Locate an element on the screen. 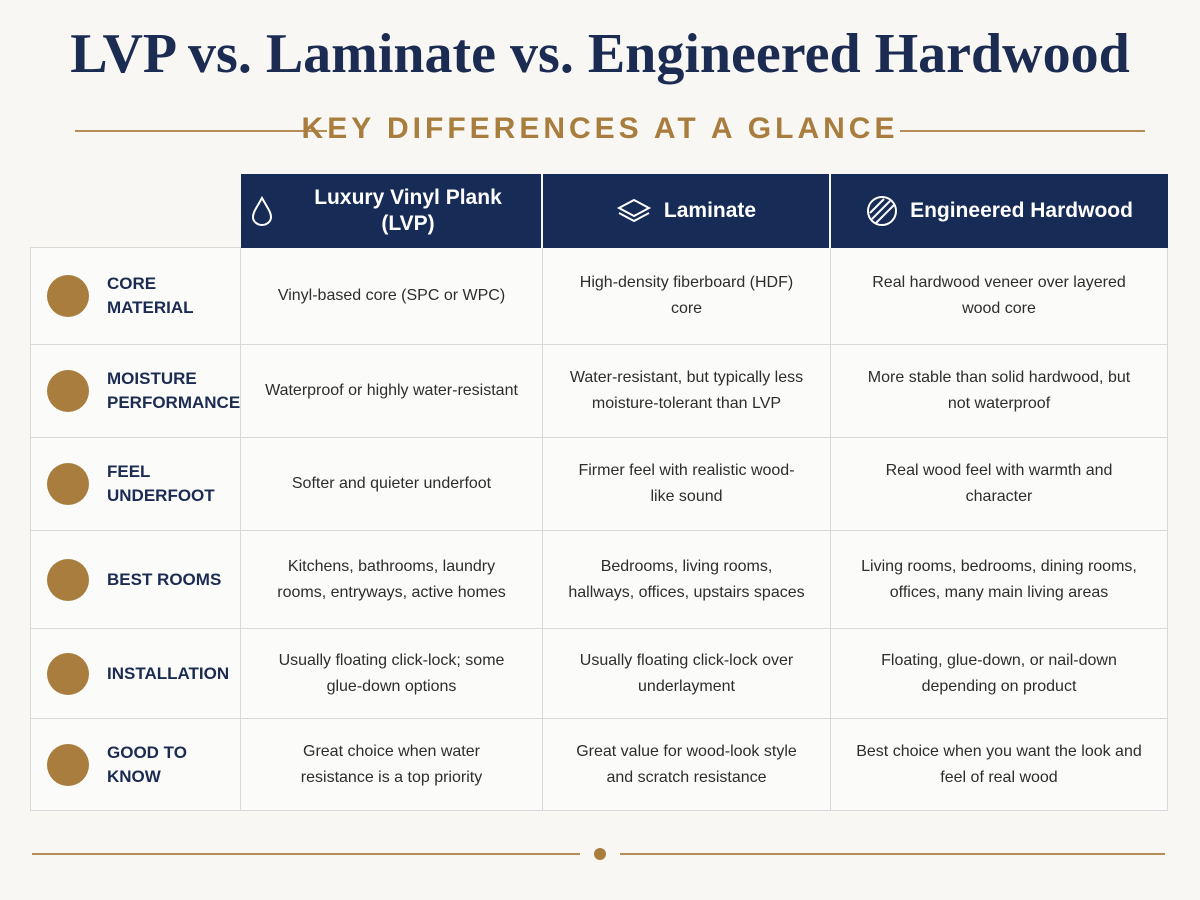  table-cell: High-density fiberboard (HDF) core is located at coordinates (687, 296).